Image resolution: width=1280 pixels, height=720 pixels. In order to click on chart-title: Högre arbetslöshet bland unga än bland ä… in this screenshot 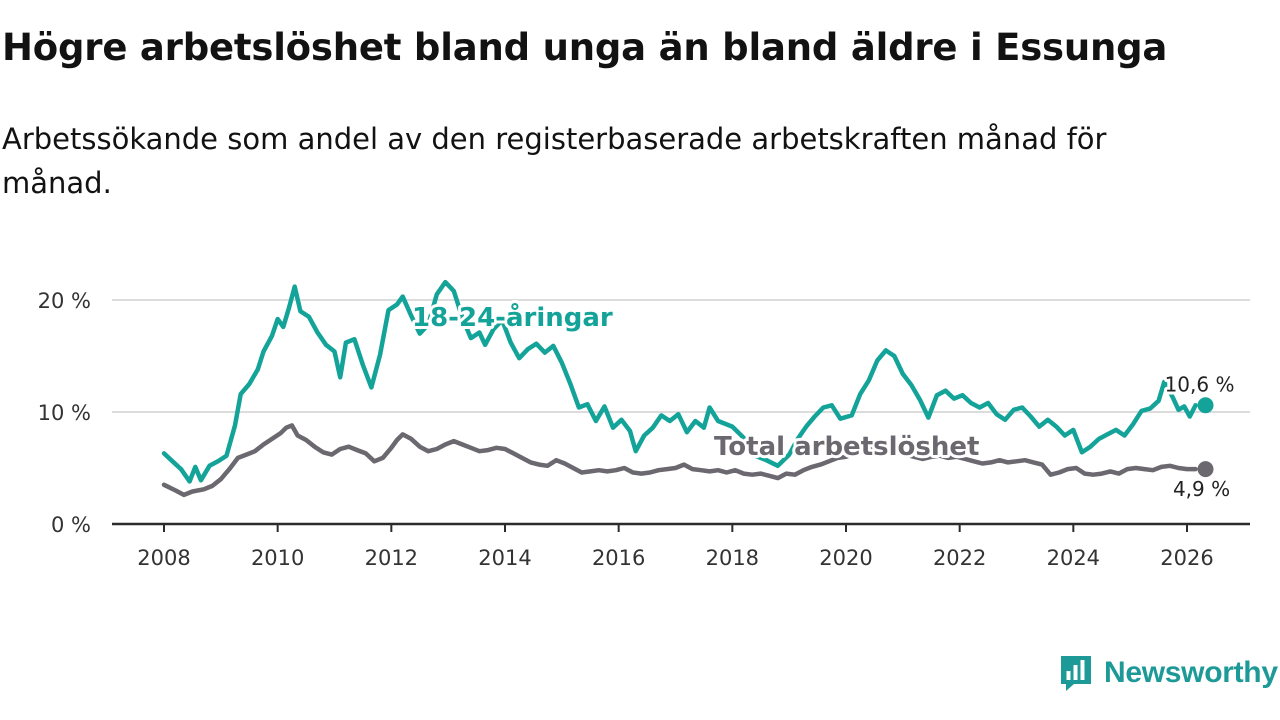, I will do `click(585, 47)`.